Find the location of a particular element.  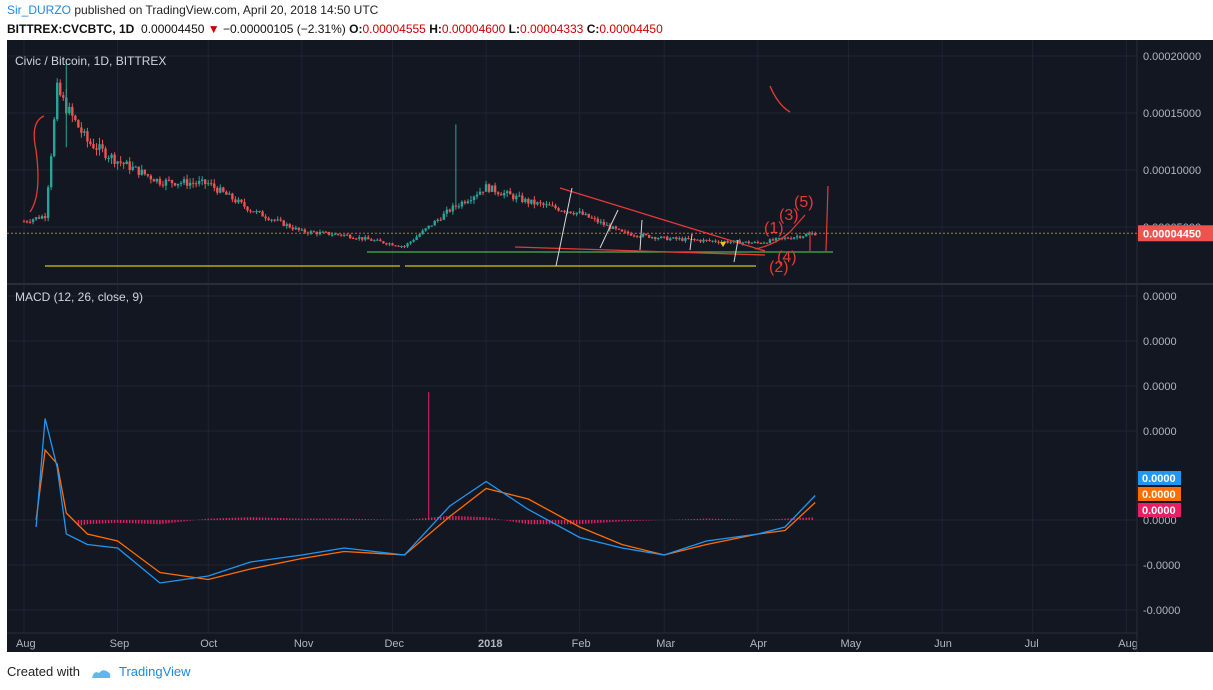

time-tick-label: Oct is located at coordinates (208, 644).